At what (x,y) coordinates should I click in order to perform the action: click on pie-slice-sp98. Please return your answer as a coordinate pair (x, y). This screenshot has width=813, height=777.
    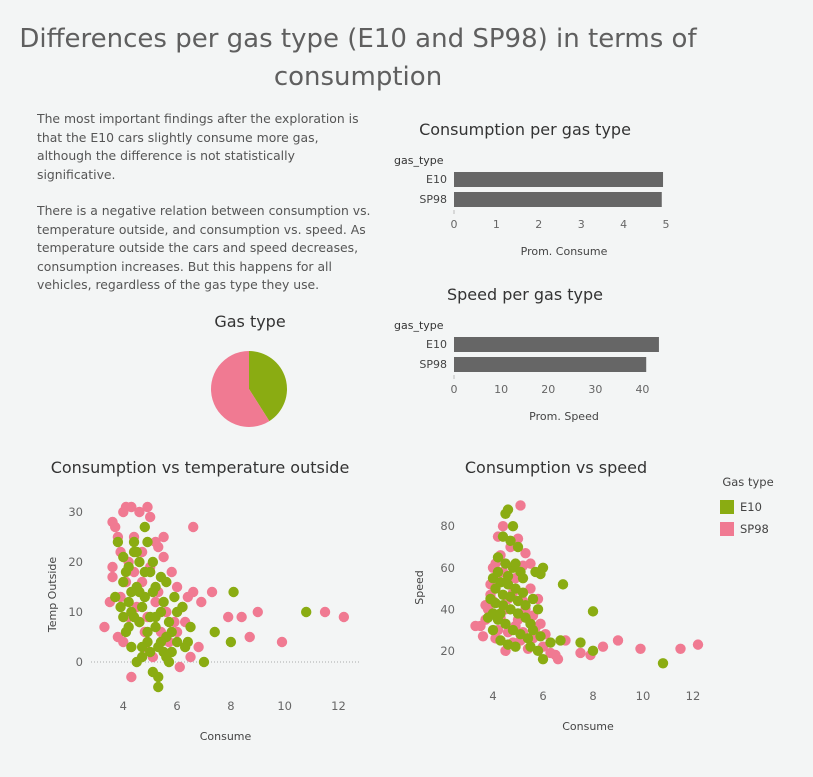
    Looking at the image, I should click on (240, 389).